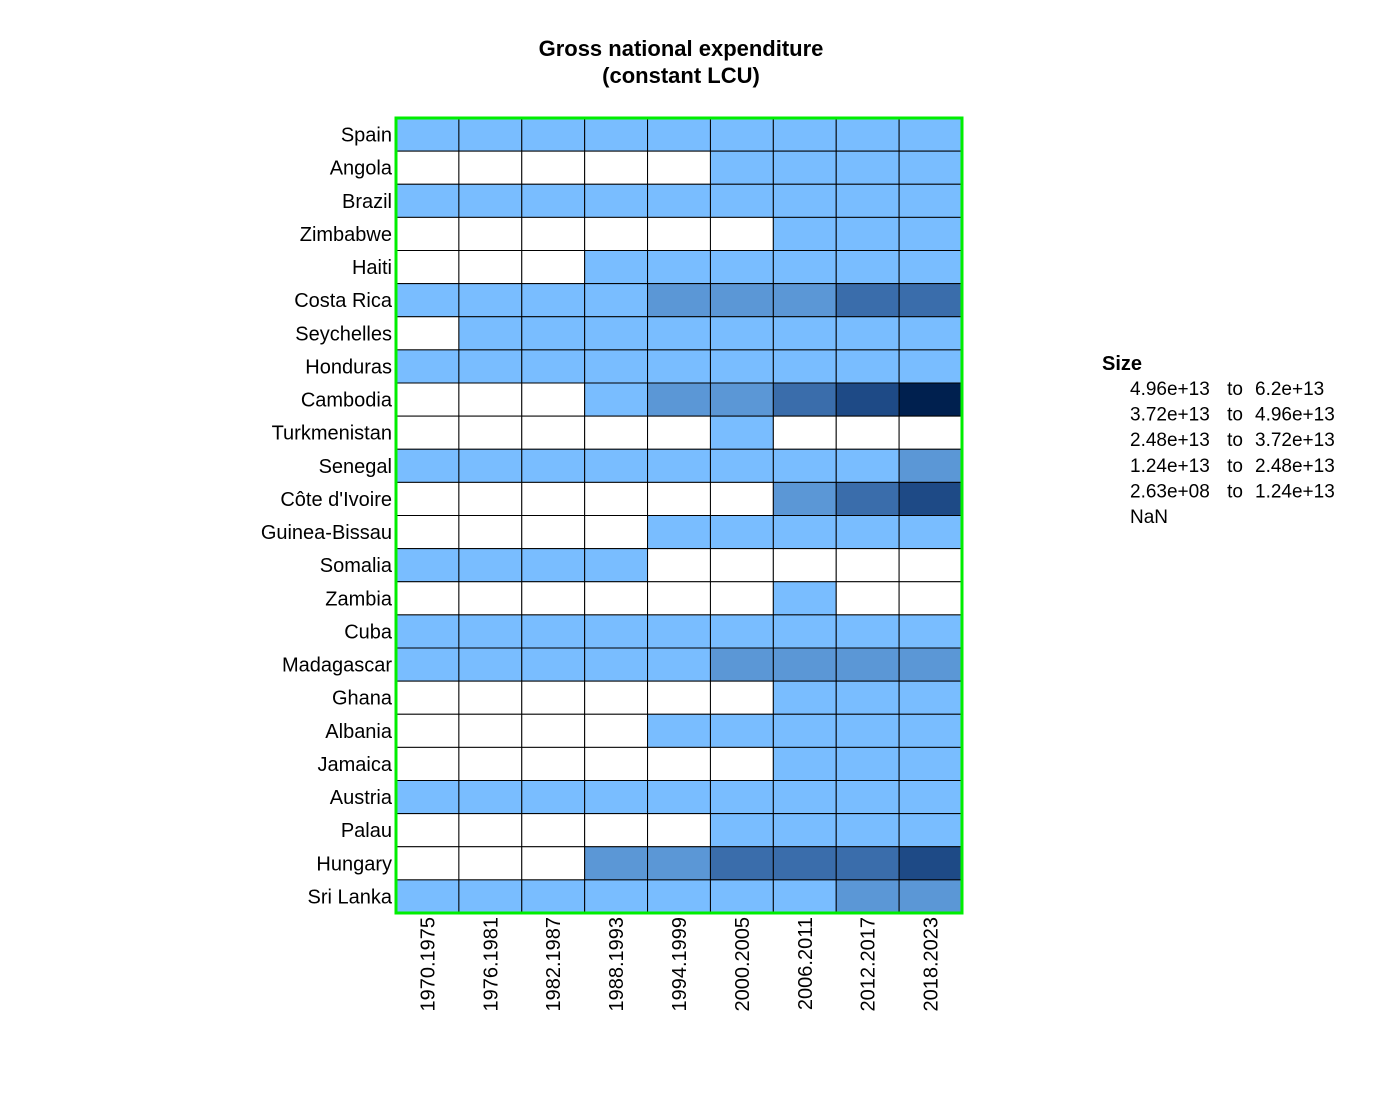  Describe the element at coordinates (743, 964) in the screenshot. I see `column-label: 2000.2005` at that location.